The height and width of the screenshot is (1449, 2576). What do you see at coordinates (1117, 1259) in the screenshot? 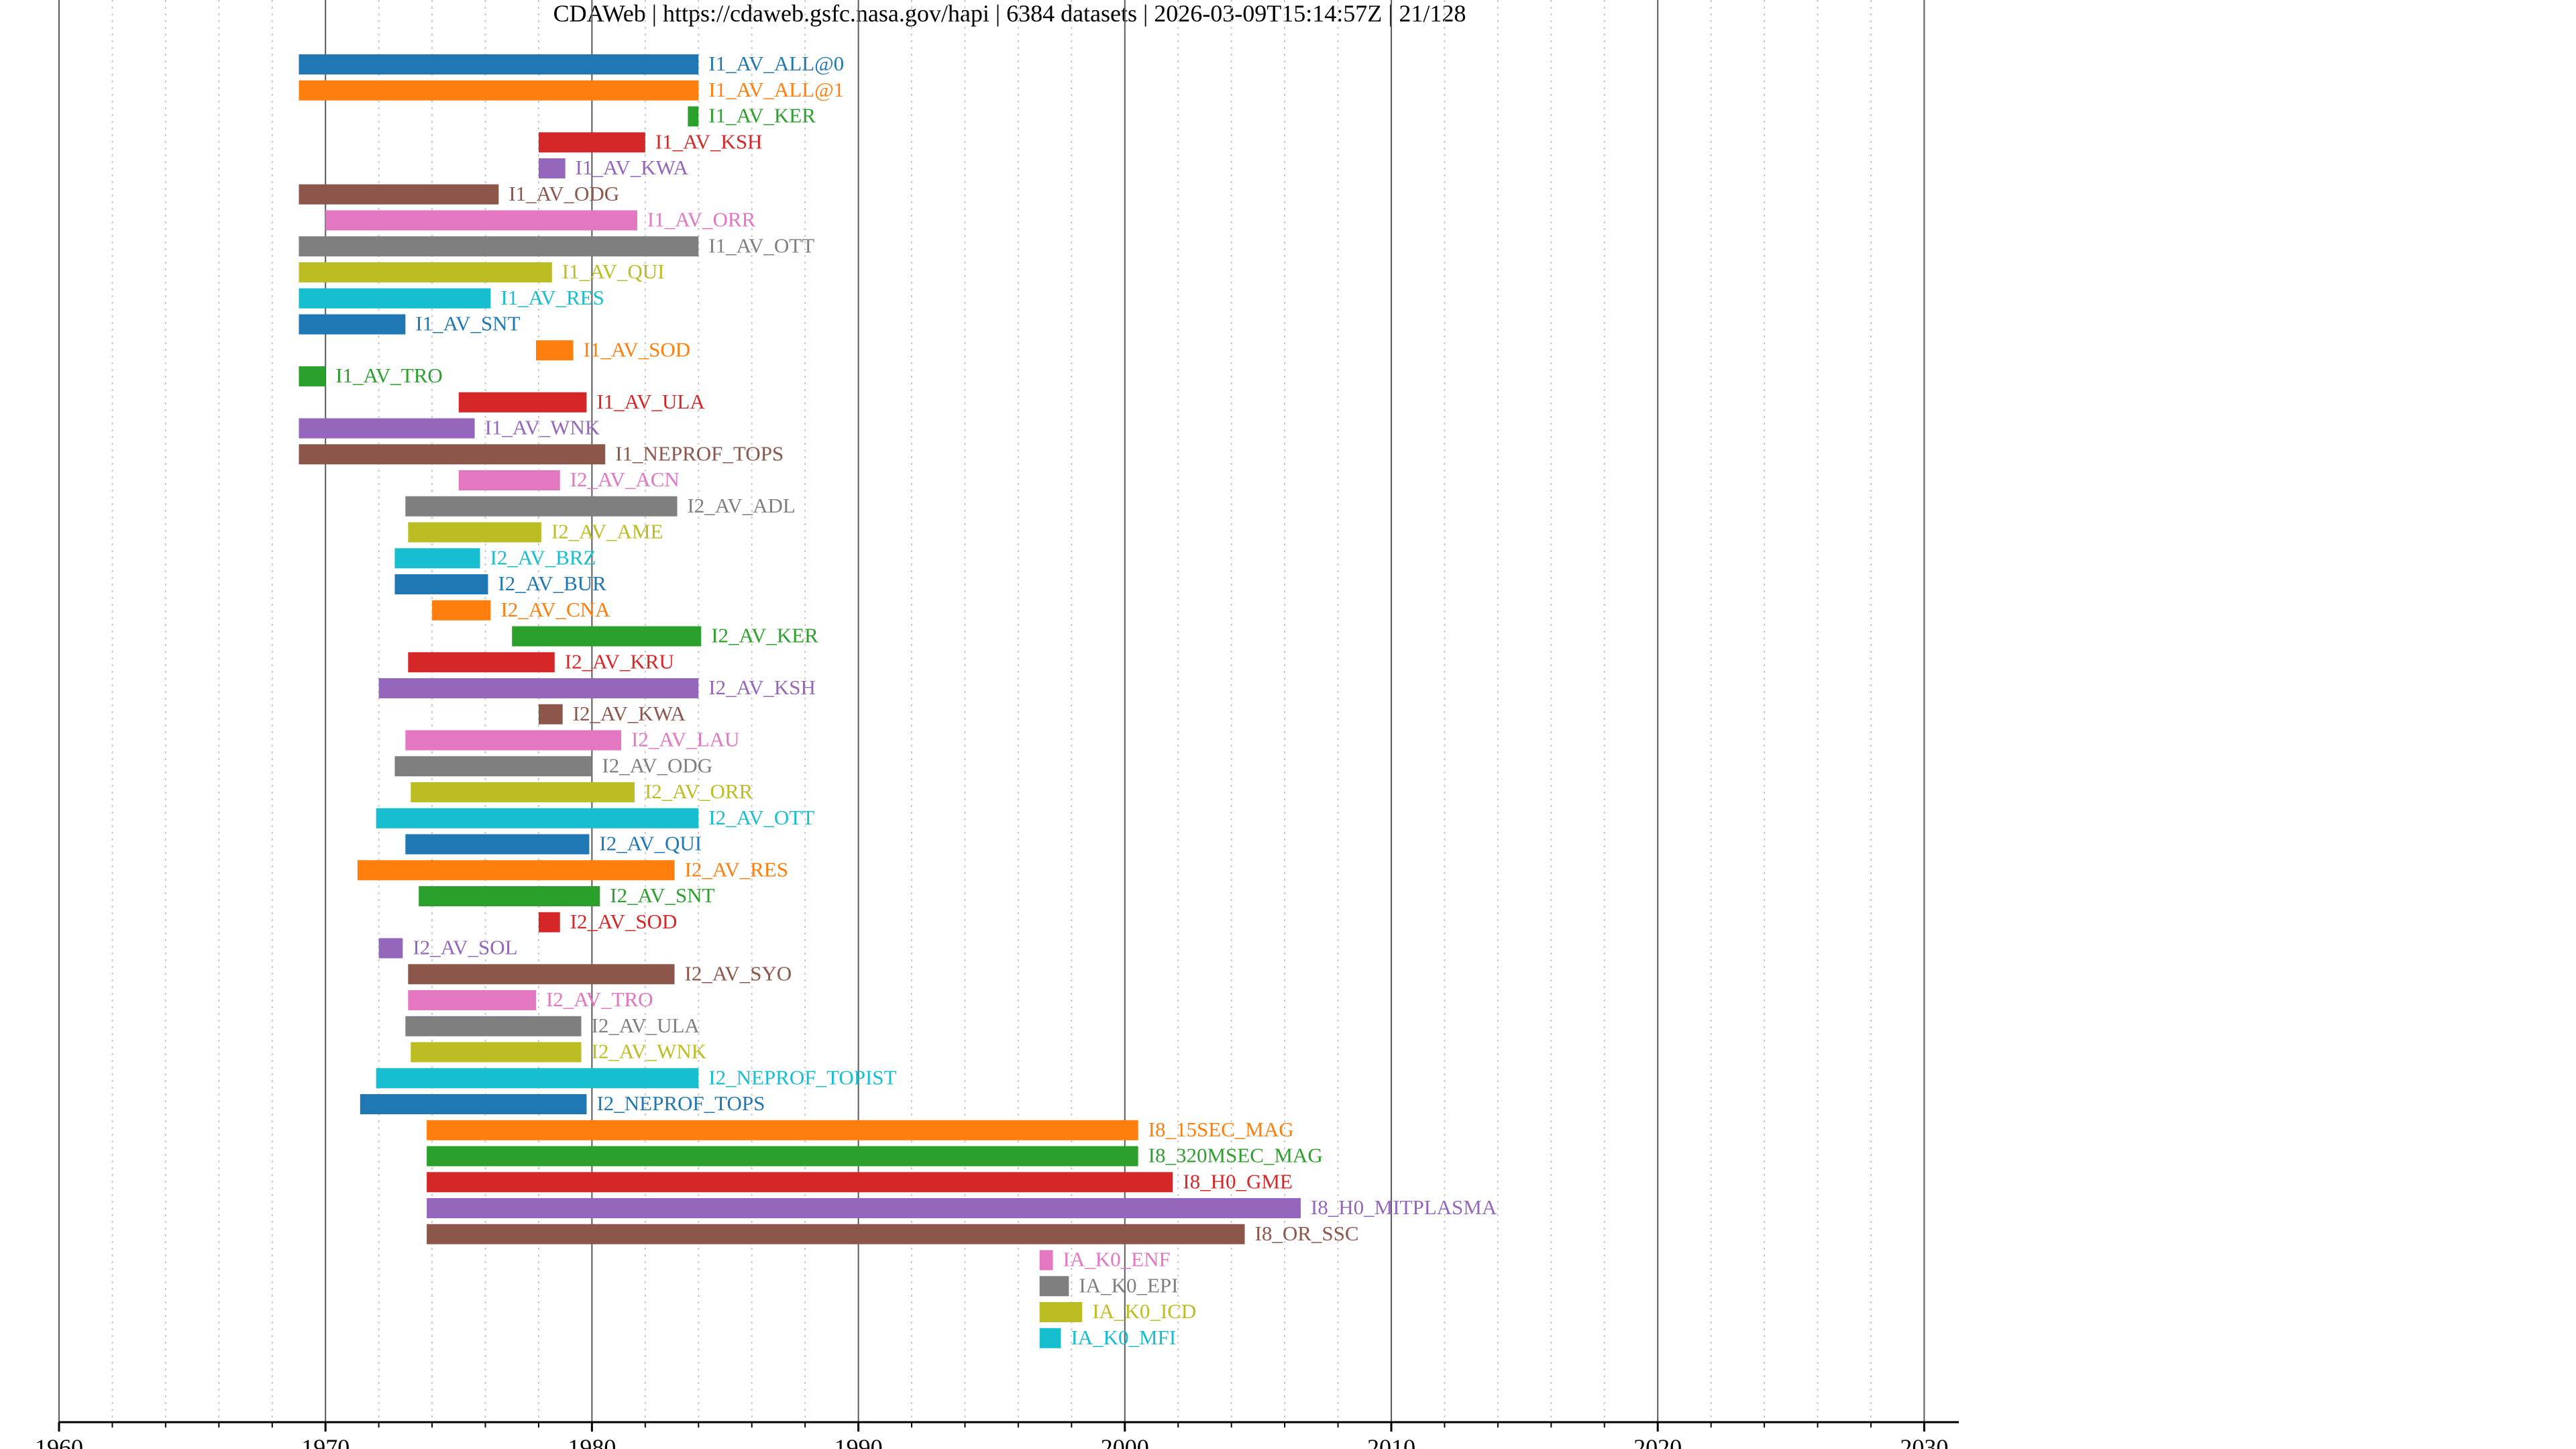
I see `dataset-label: IA_K0_ENF` at bounding box center [1117, 1259].